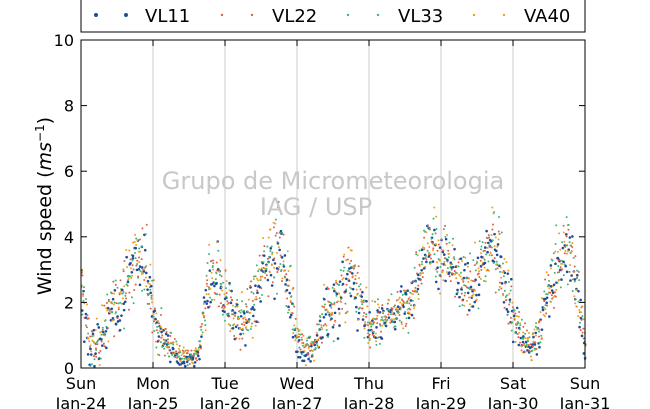 Image resolution: width=650 pixels, height=409 pixels. Describe the element at coordinates (333, 194) in the screenshot. I see `watermark: Grupo de Micrometeorologia IAG / USP` at that location.